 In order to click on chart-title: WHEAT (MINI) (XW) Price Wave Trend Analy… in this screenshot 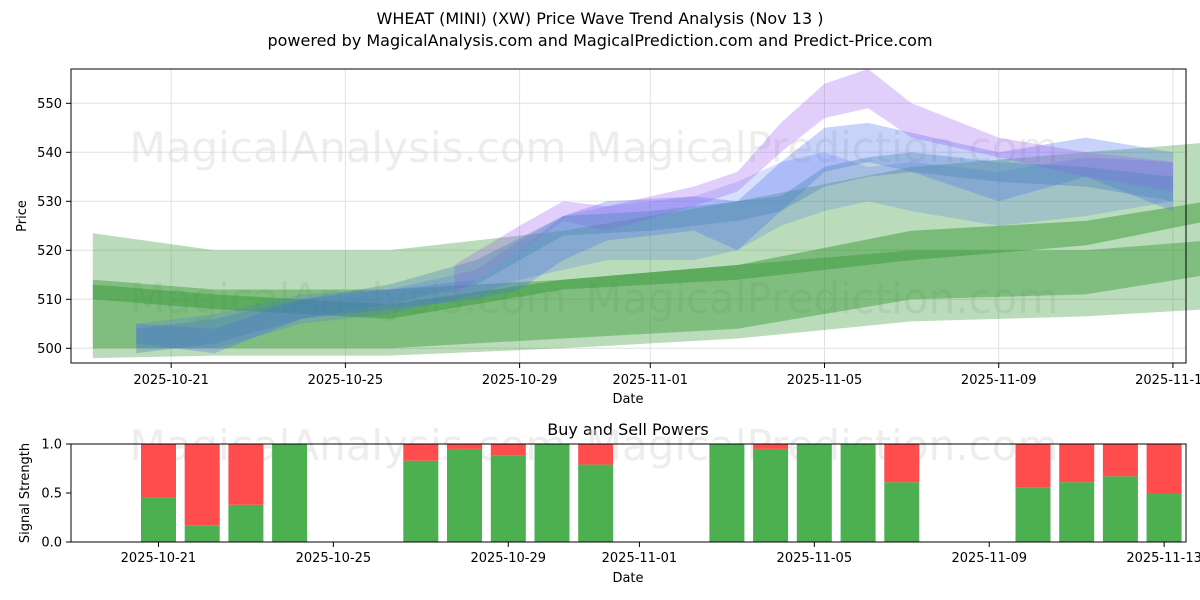, I will do `click(600, 18)`.